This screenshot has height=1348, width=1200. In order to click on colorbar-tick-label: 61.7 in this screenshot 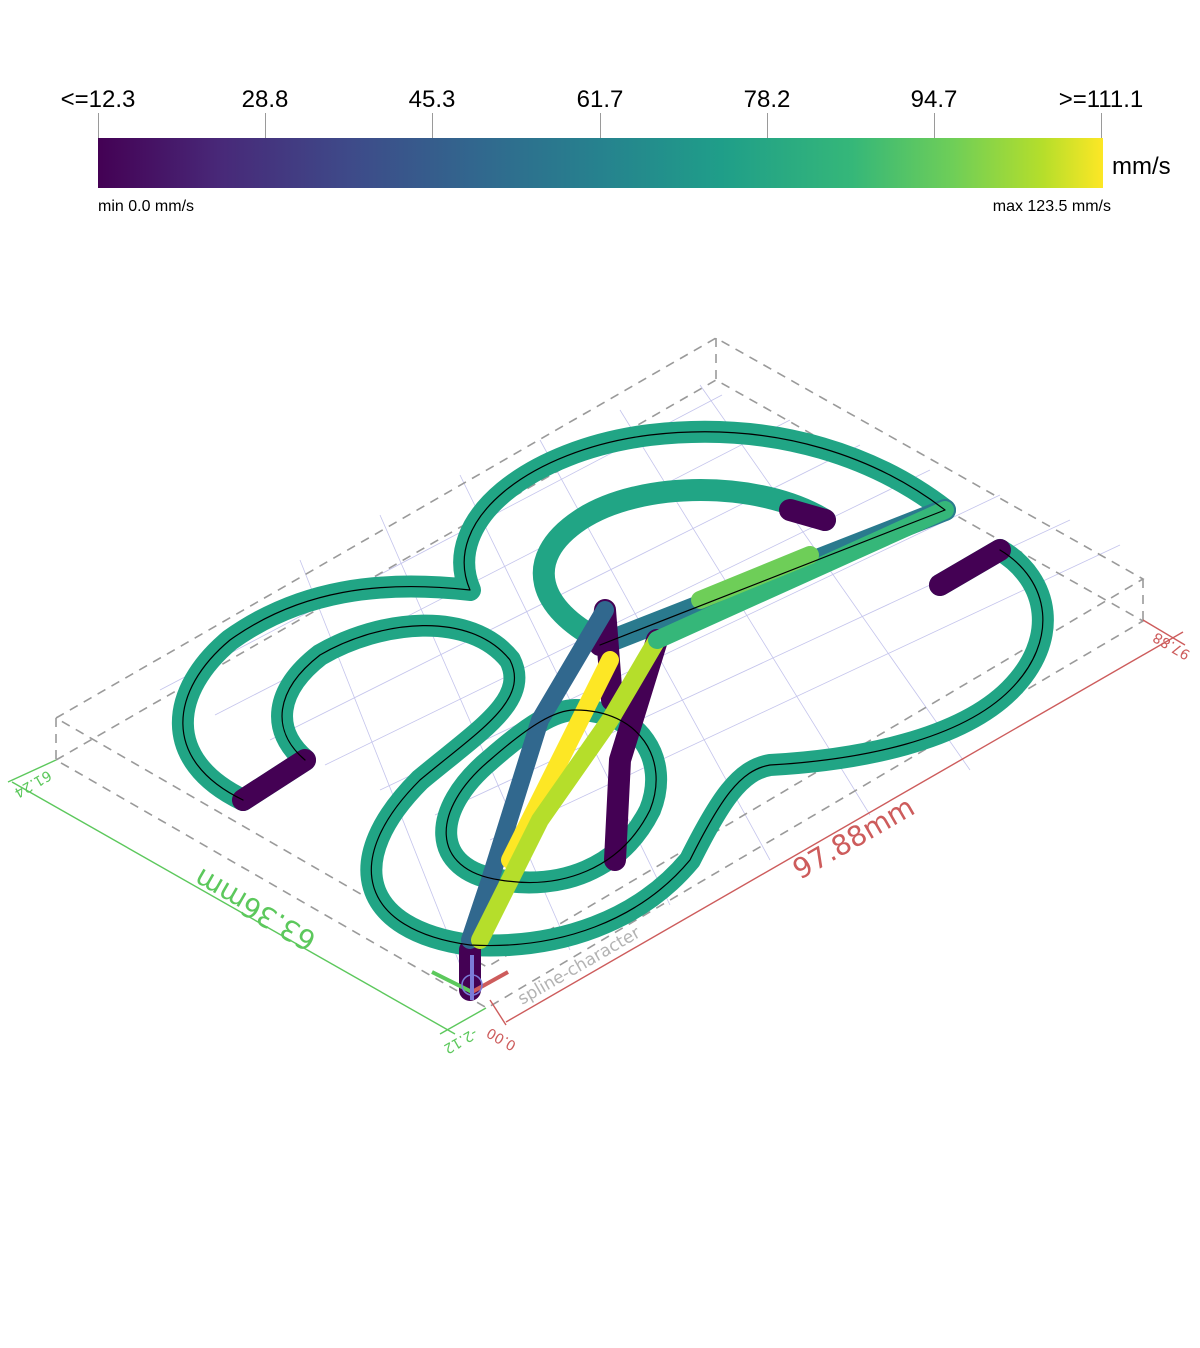, I will do `click(600, 99)`.